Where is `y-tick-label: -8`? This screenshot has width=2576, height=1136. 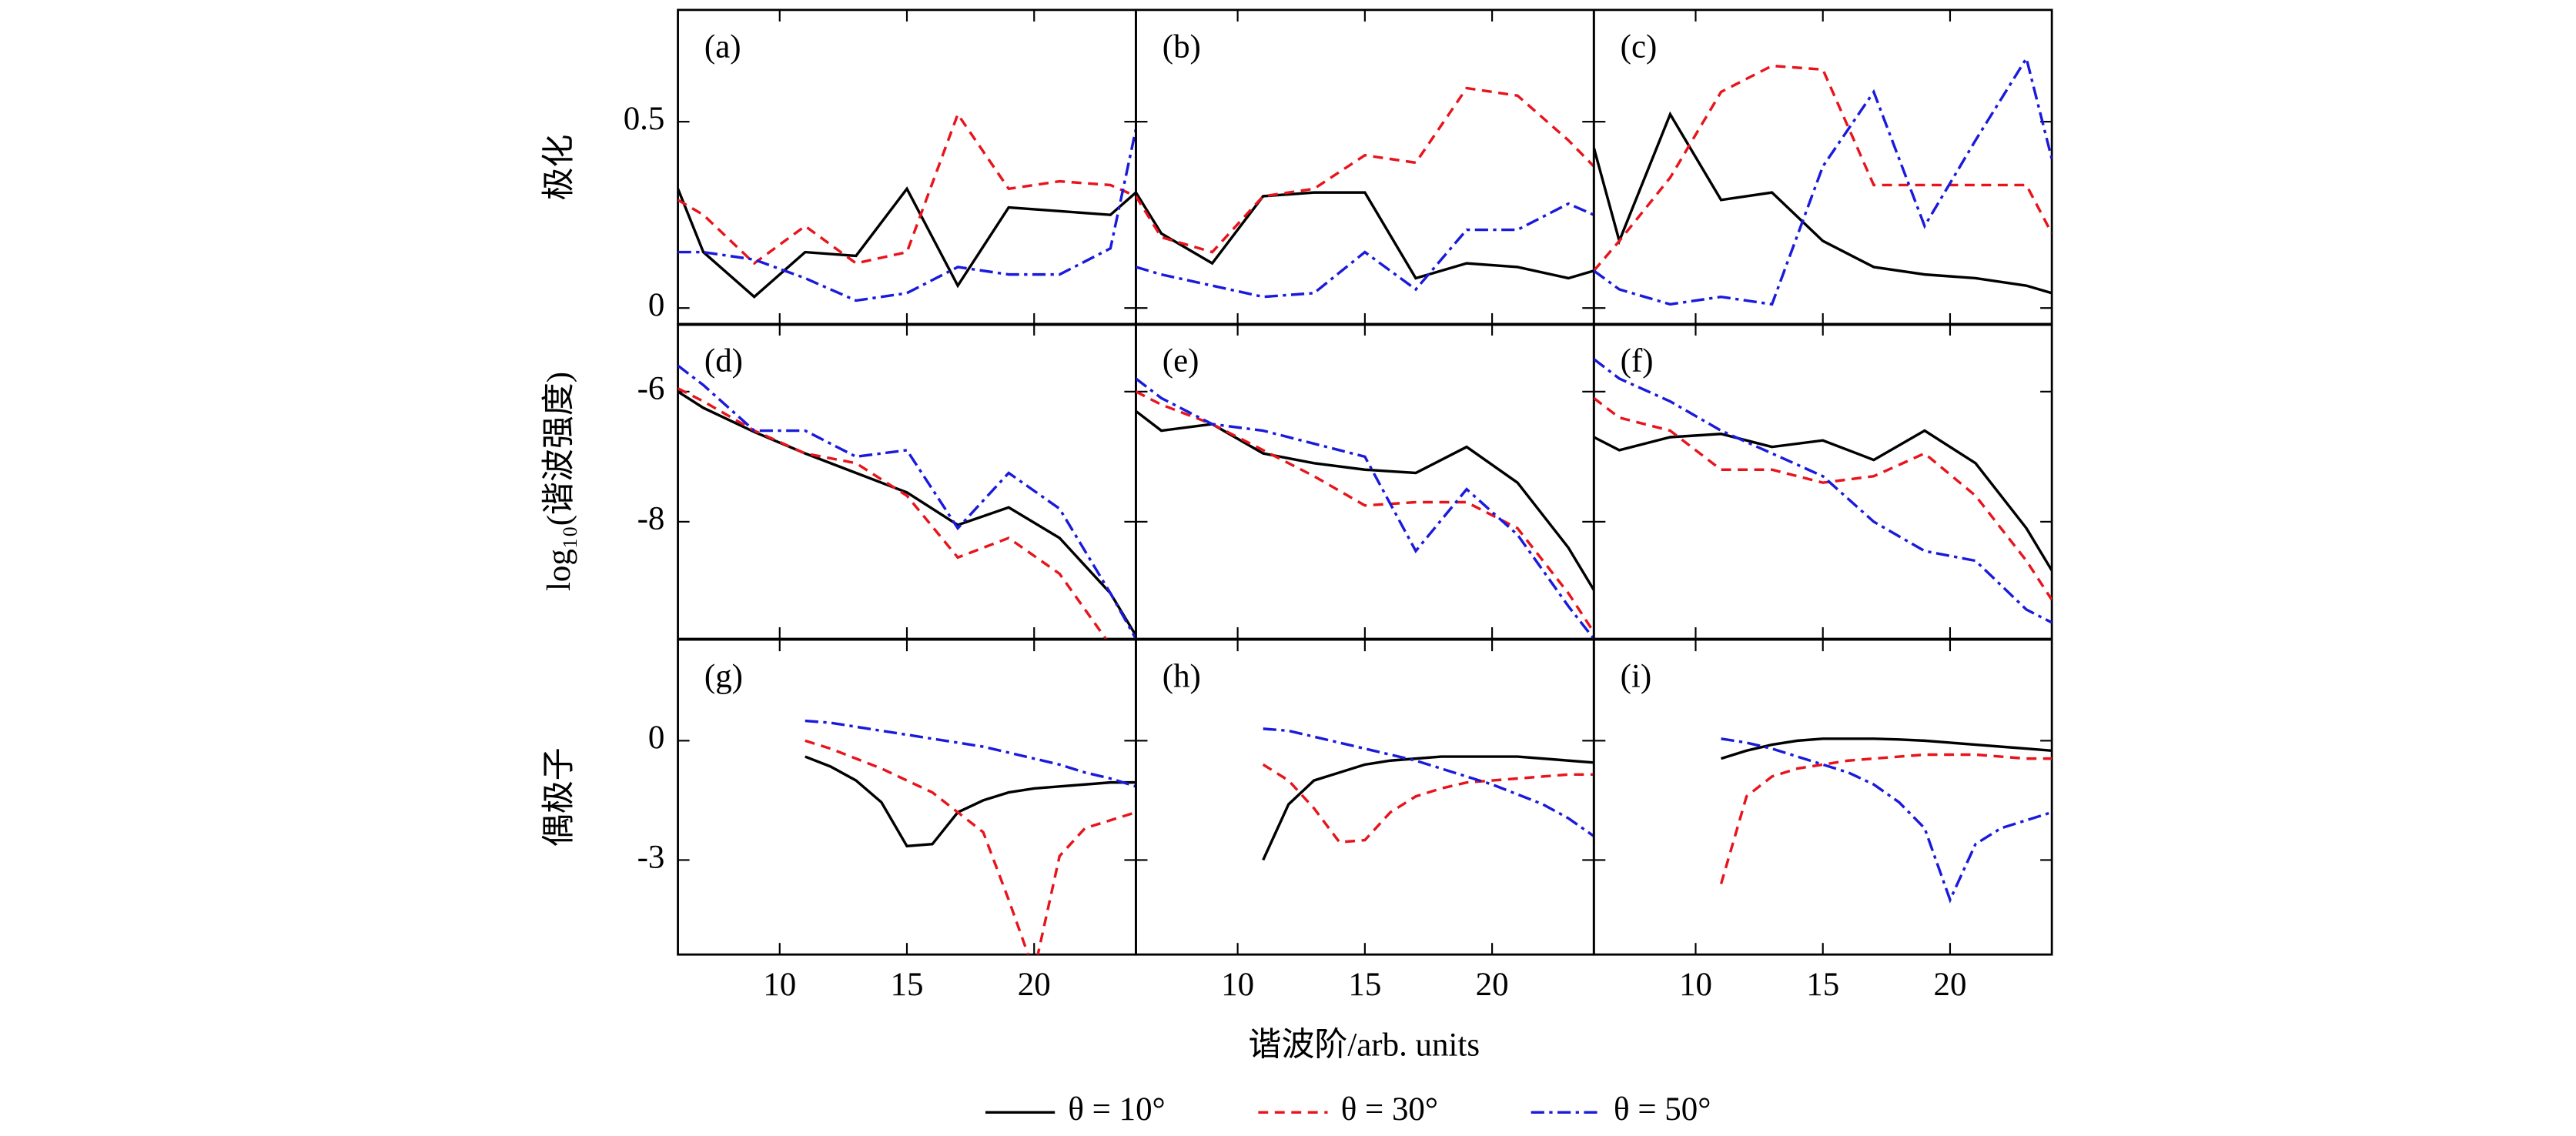
y-tick-label: -8 is located at coordinates (651, 519).